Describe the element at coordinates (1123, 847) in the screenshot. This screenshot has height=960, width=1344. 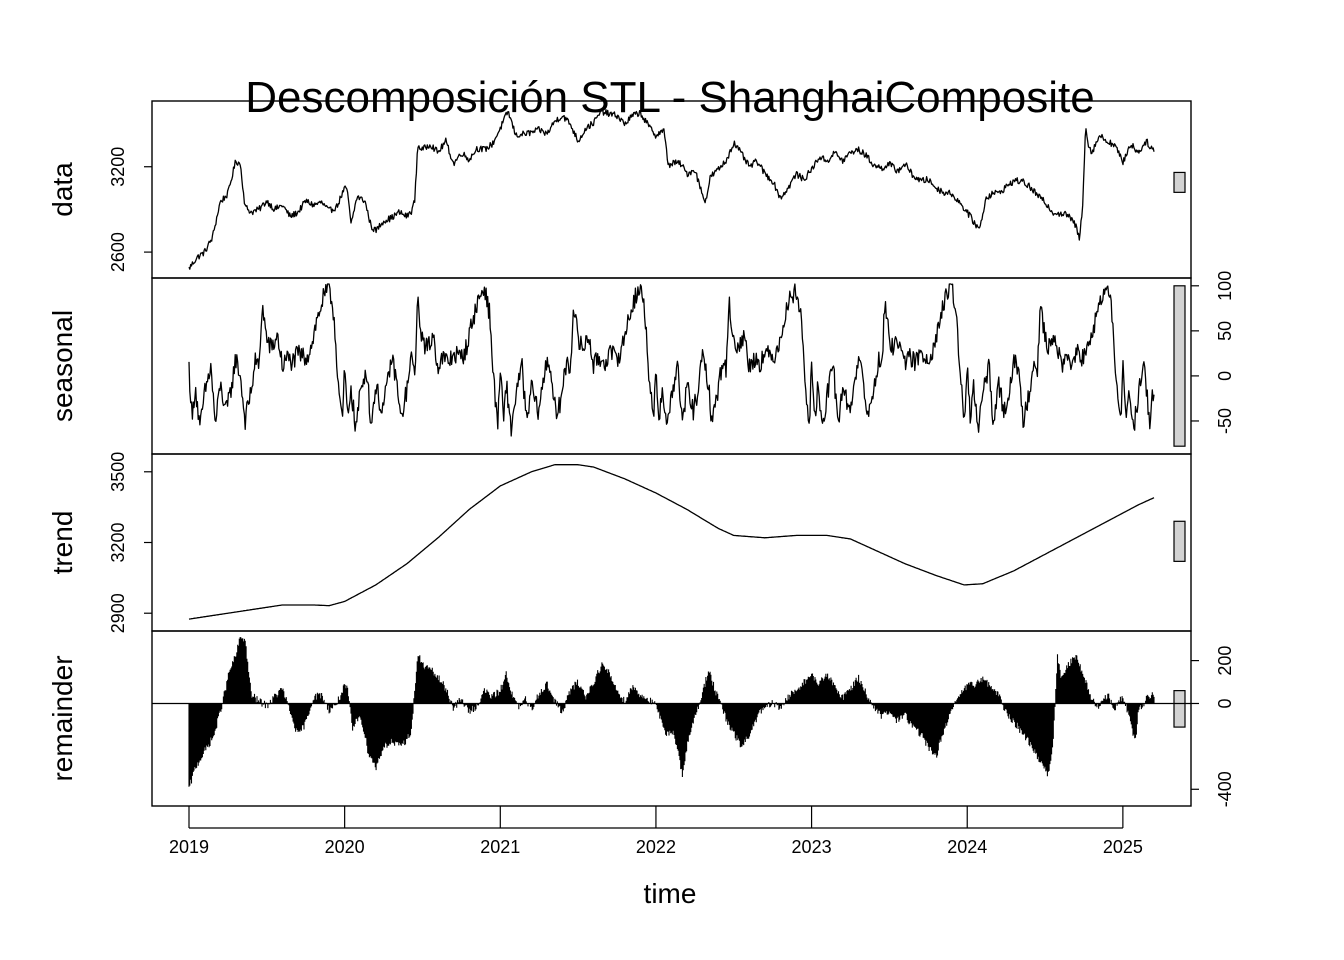
I see `x-tick-label: 2025` at that location.